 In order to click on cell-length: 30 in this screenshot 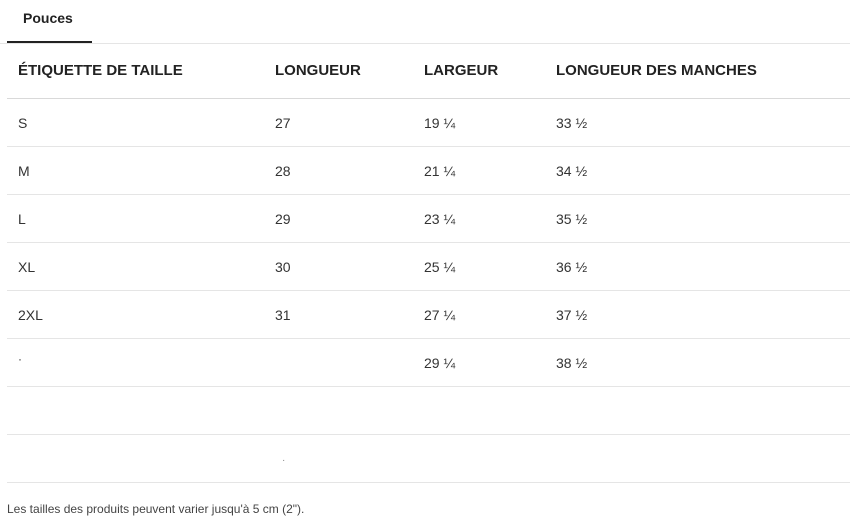, I will do `click(283, 266)`.